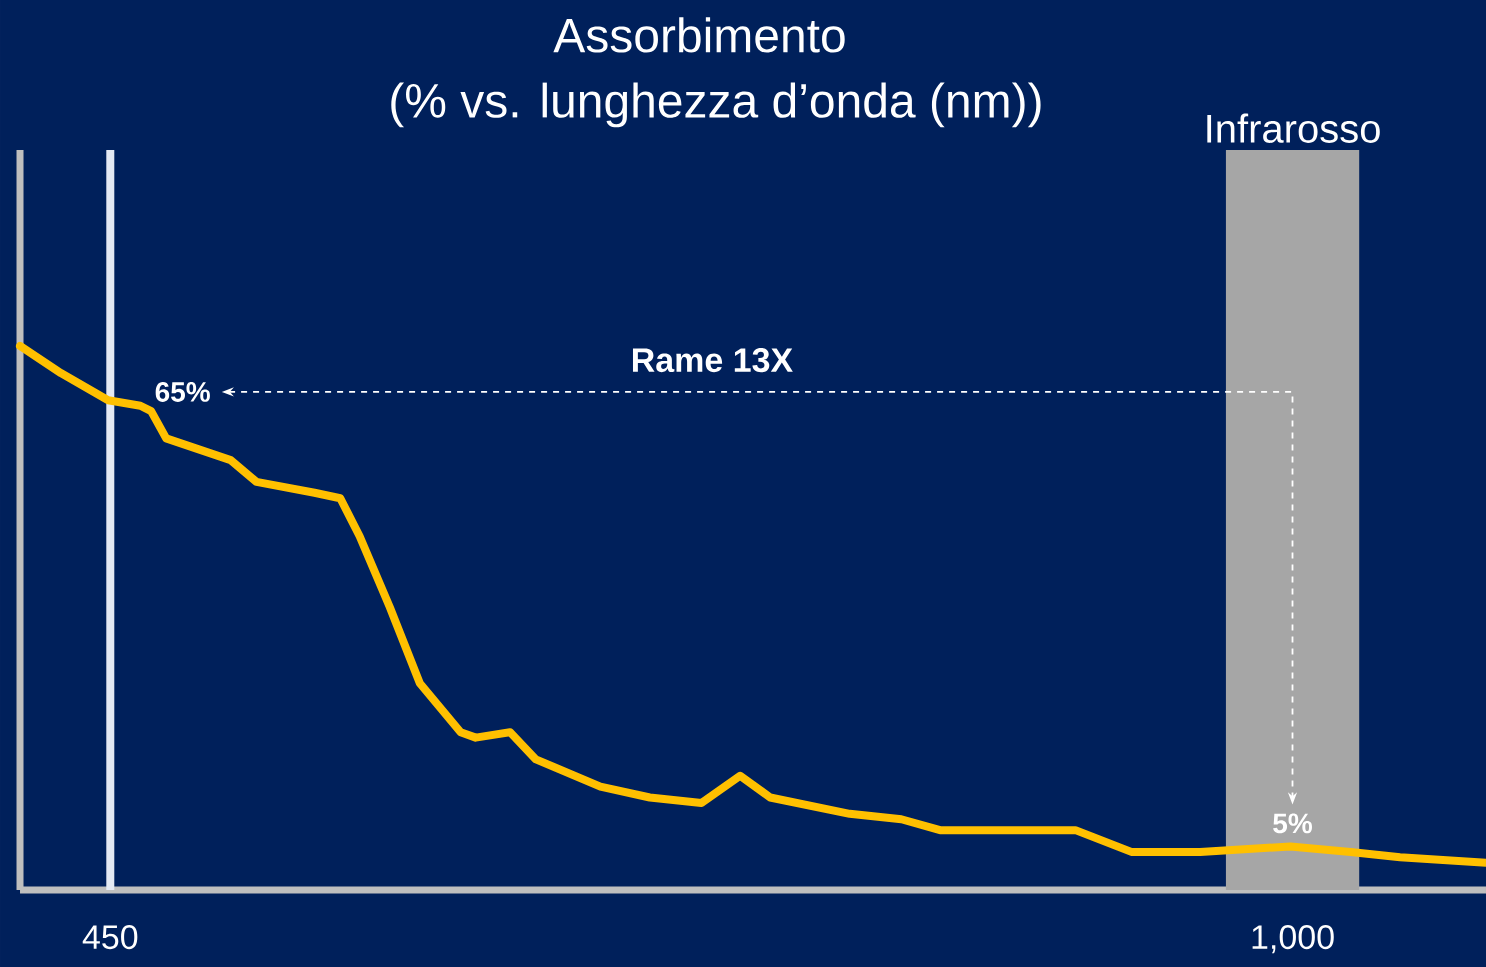  What do you see at coordinates (716, 105) in the screenshot?
I see `chart-subtitle: (% vs. lunghezza d’onda (nm))` at bounding box center [716, 105].